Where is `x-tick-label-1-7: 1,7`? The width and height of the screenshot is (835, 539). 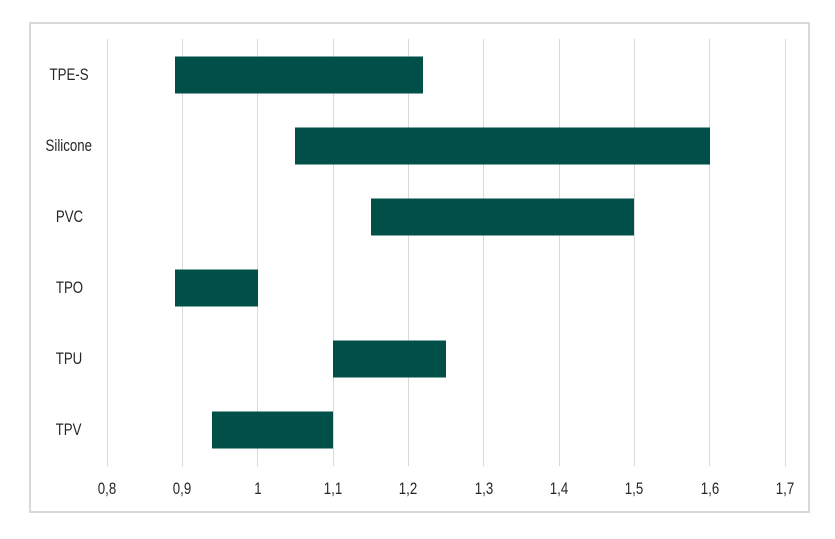
x-tick-label-1-7: 1,7 is located at coordinates (785, 488).